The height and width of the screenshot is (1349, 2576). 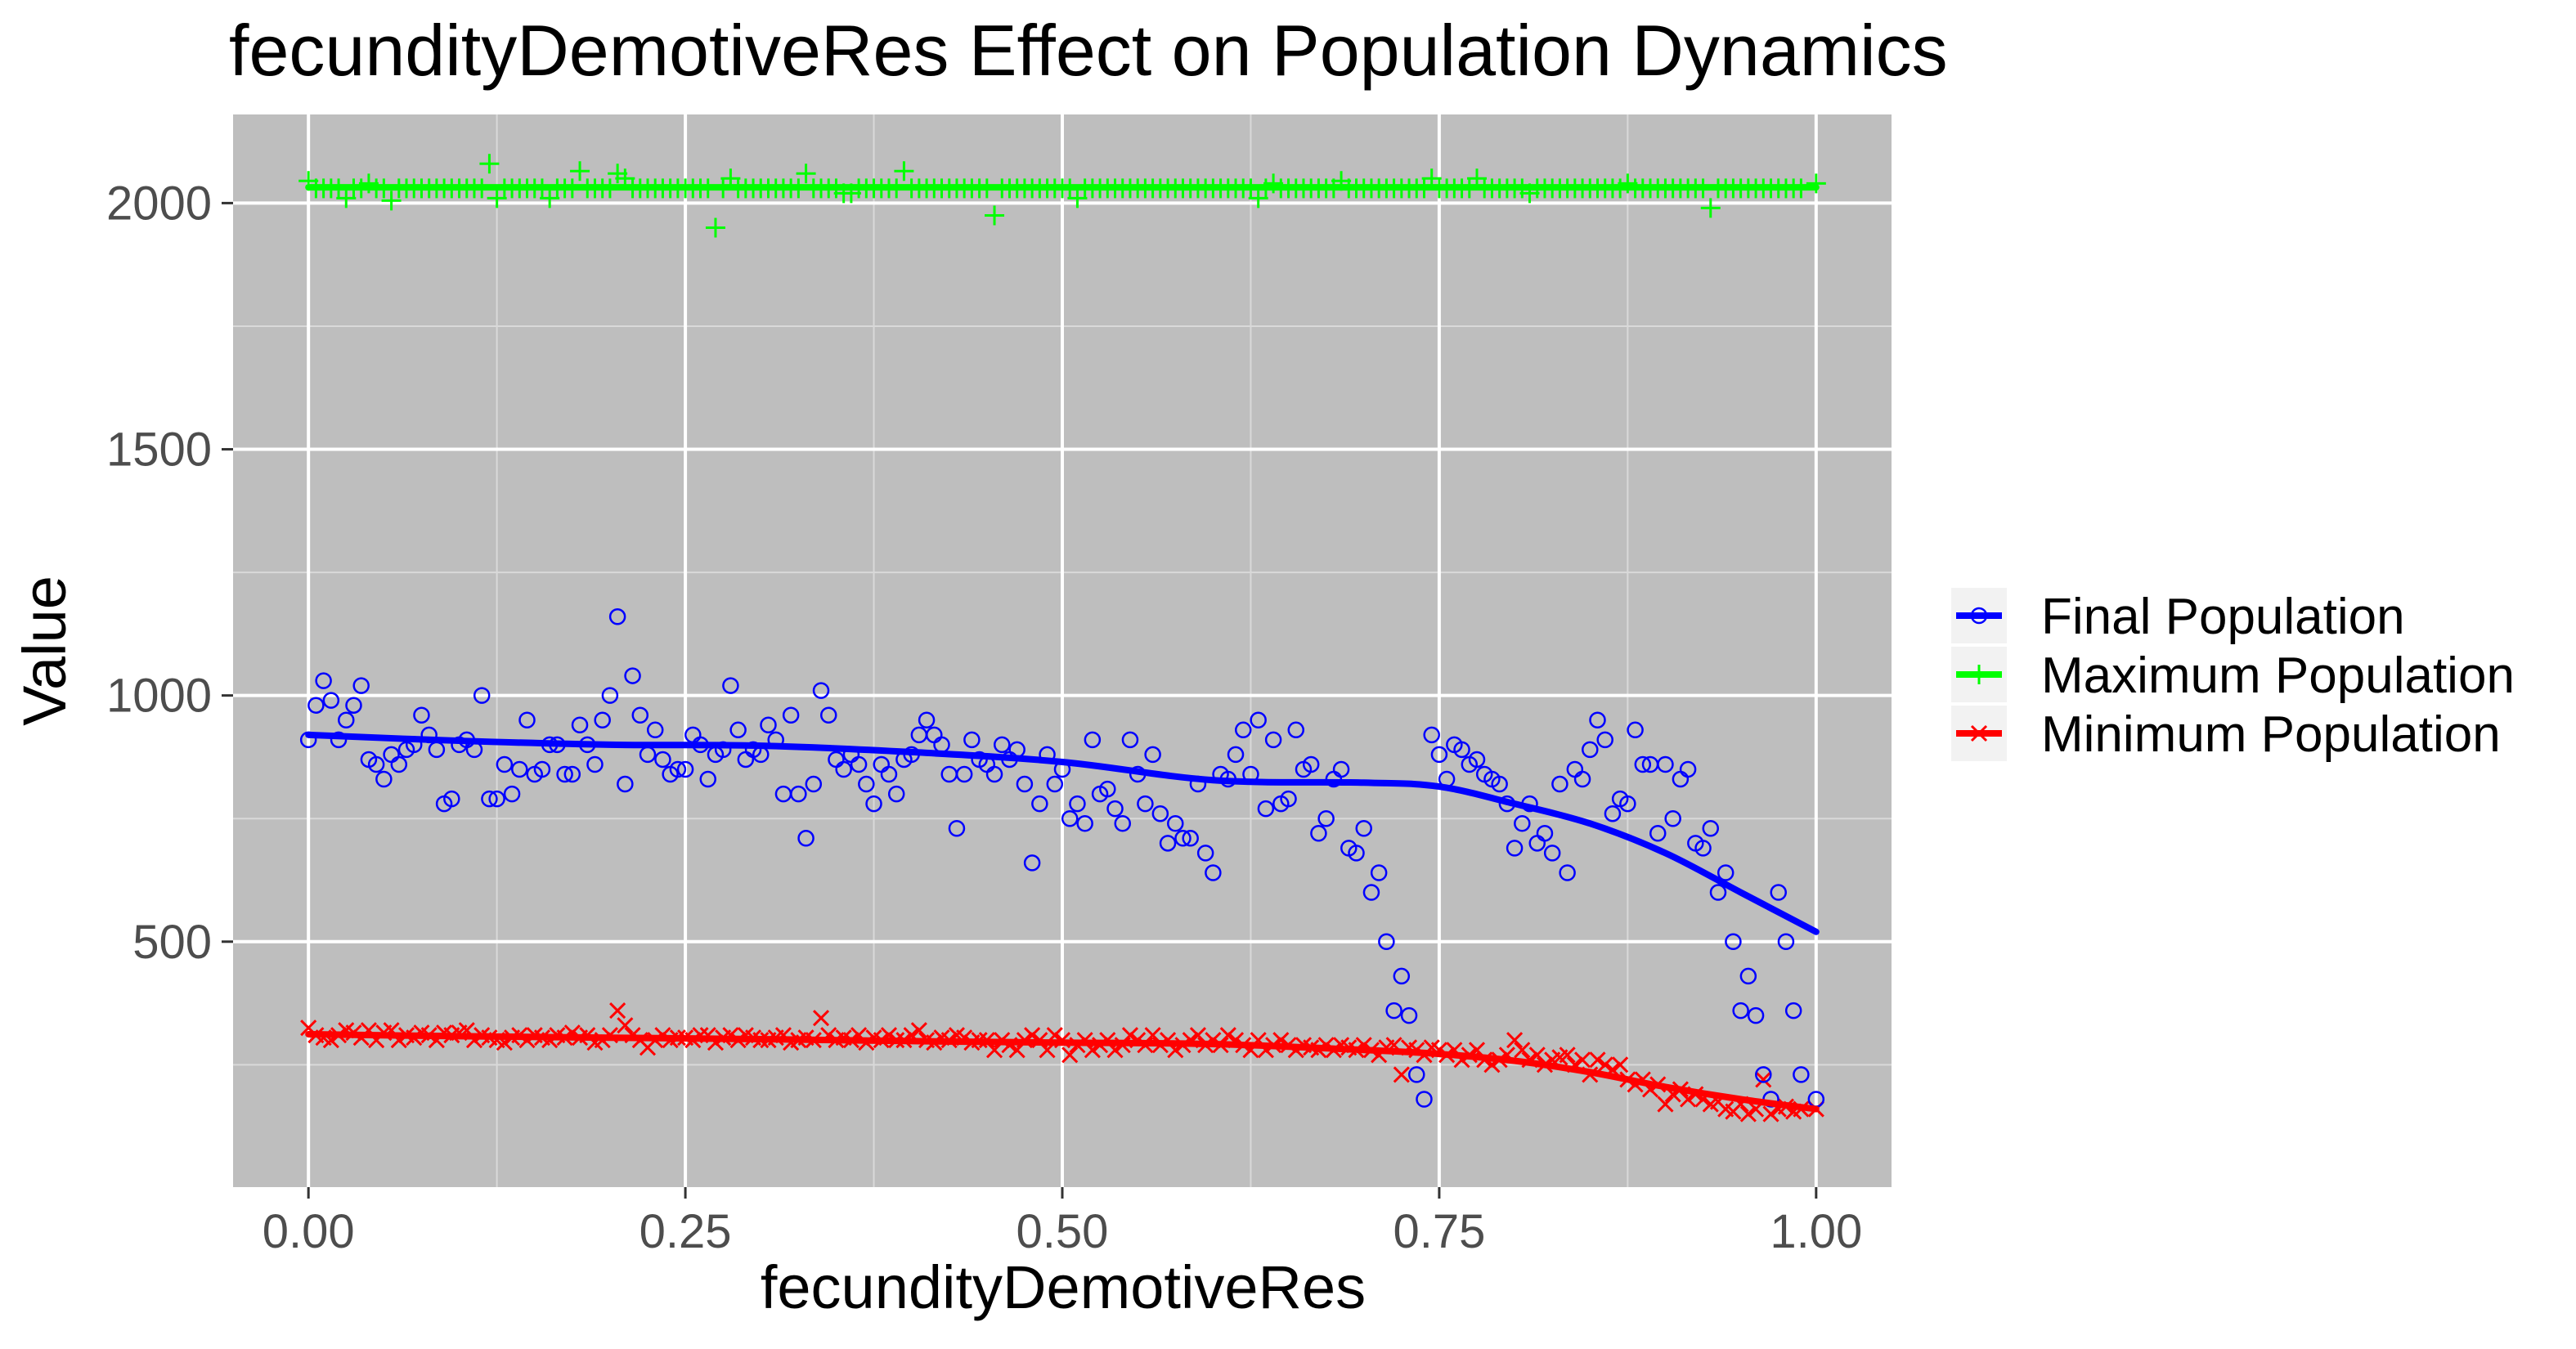 I want to click on y-axis: 500 1000 1500 2000, so click(x=169, y=573).